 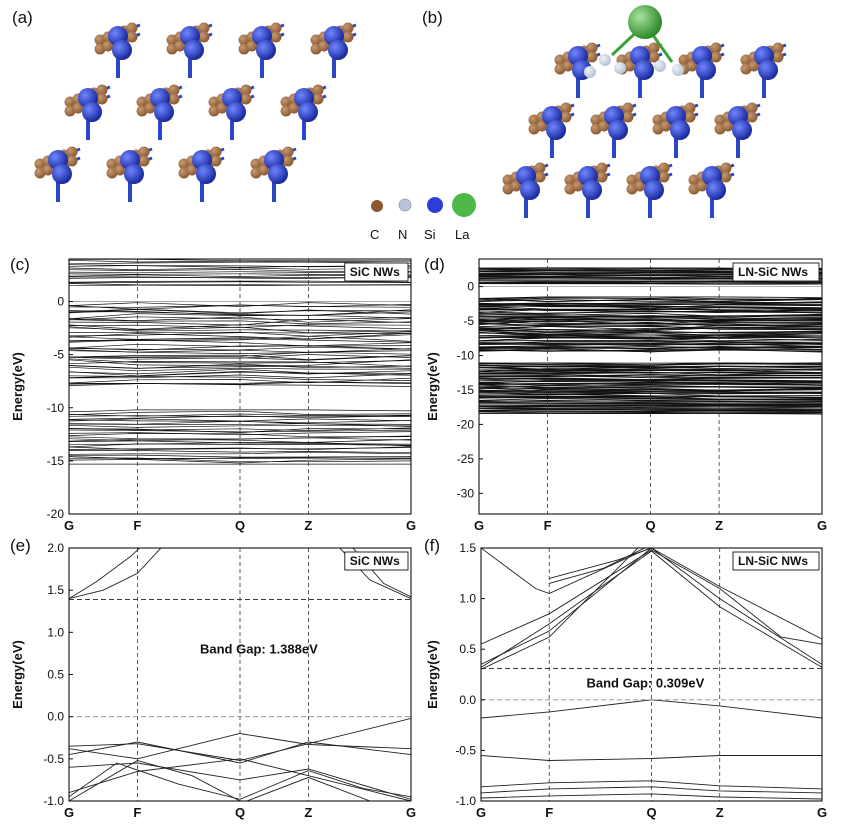 I want to click on y-tick-label: -20, so click(x=56, y=514).